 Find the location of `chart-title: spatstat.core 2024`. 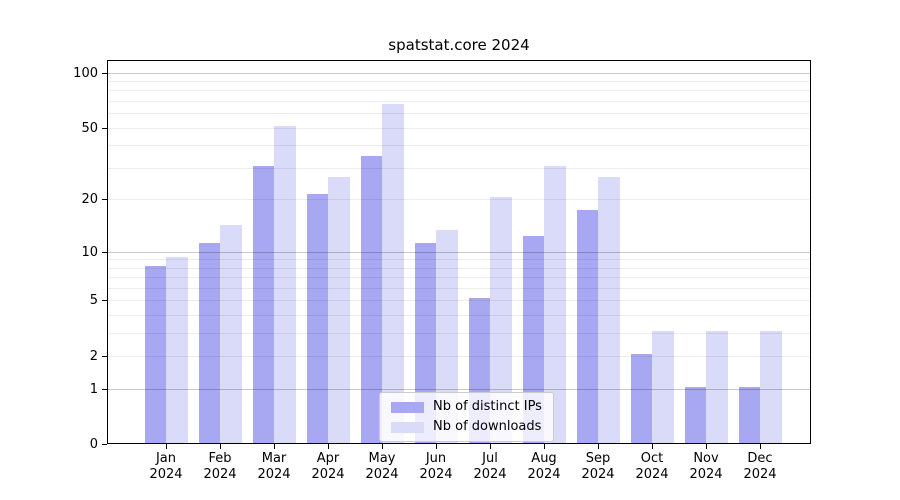

chart-title: spatstat.core 2024 is located at coordinates (459, 45).